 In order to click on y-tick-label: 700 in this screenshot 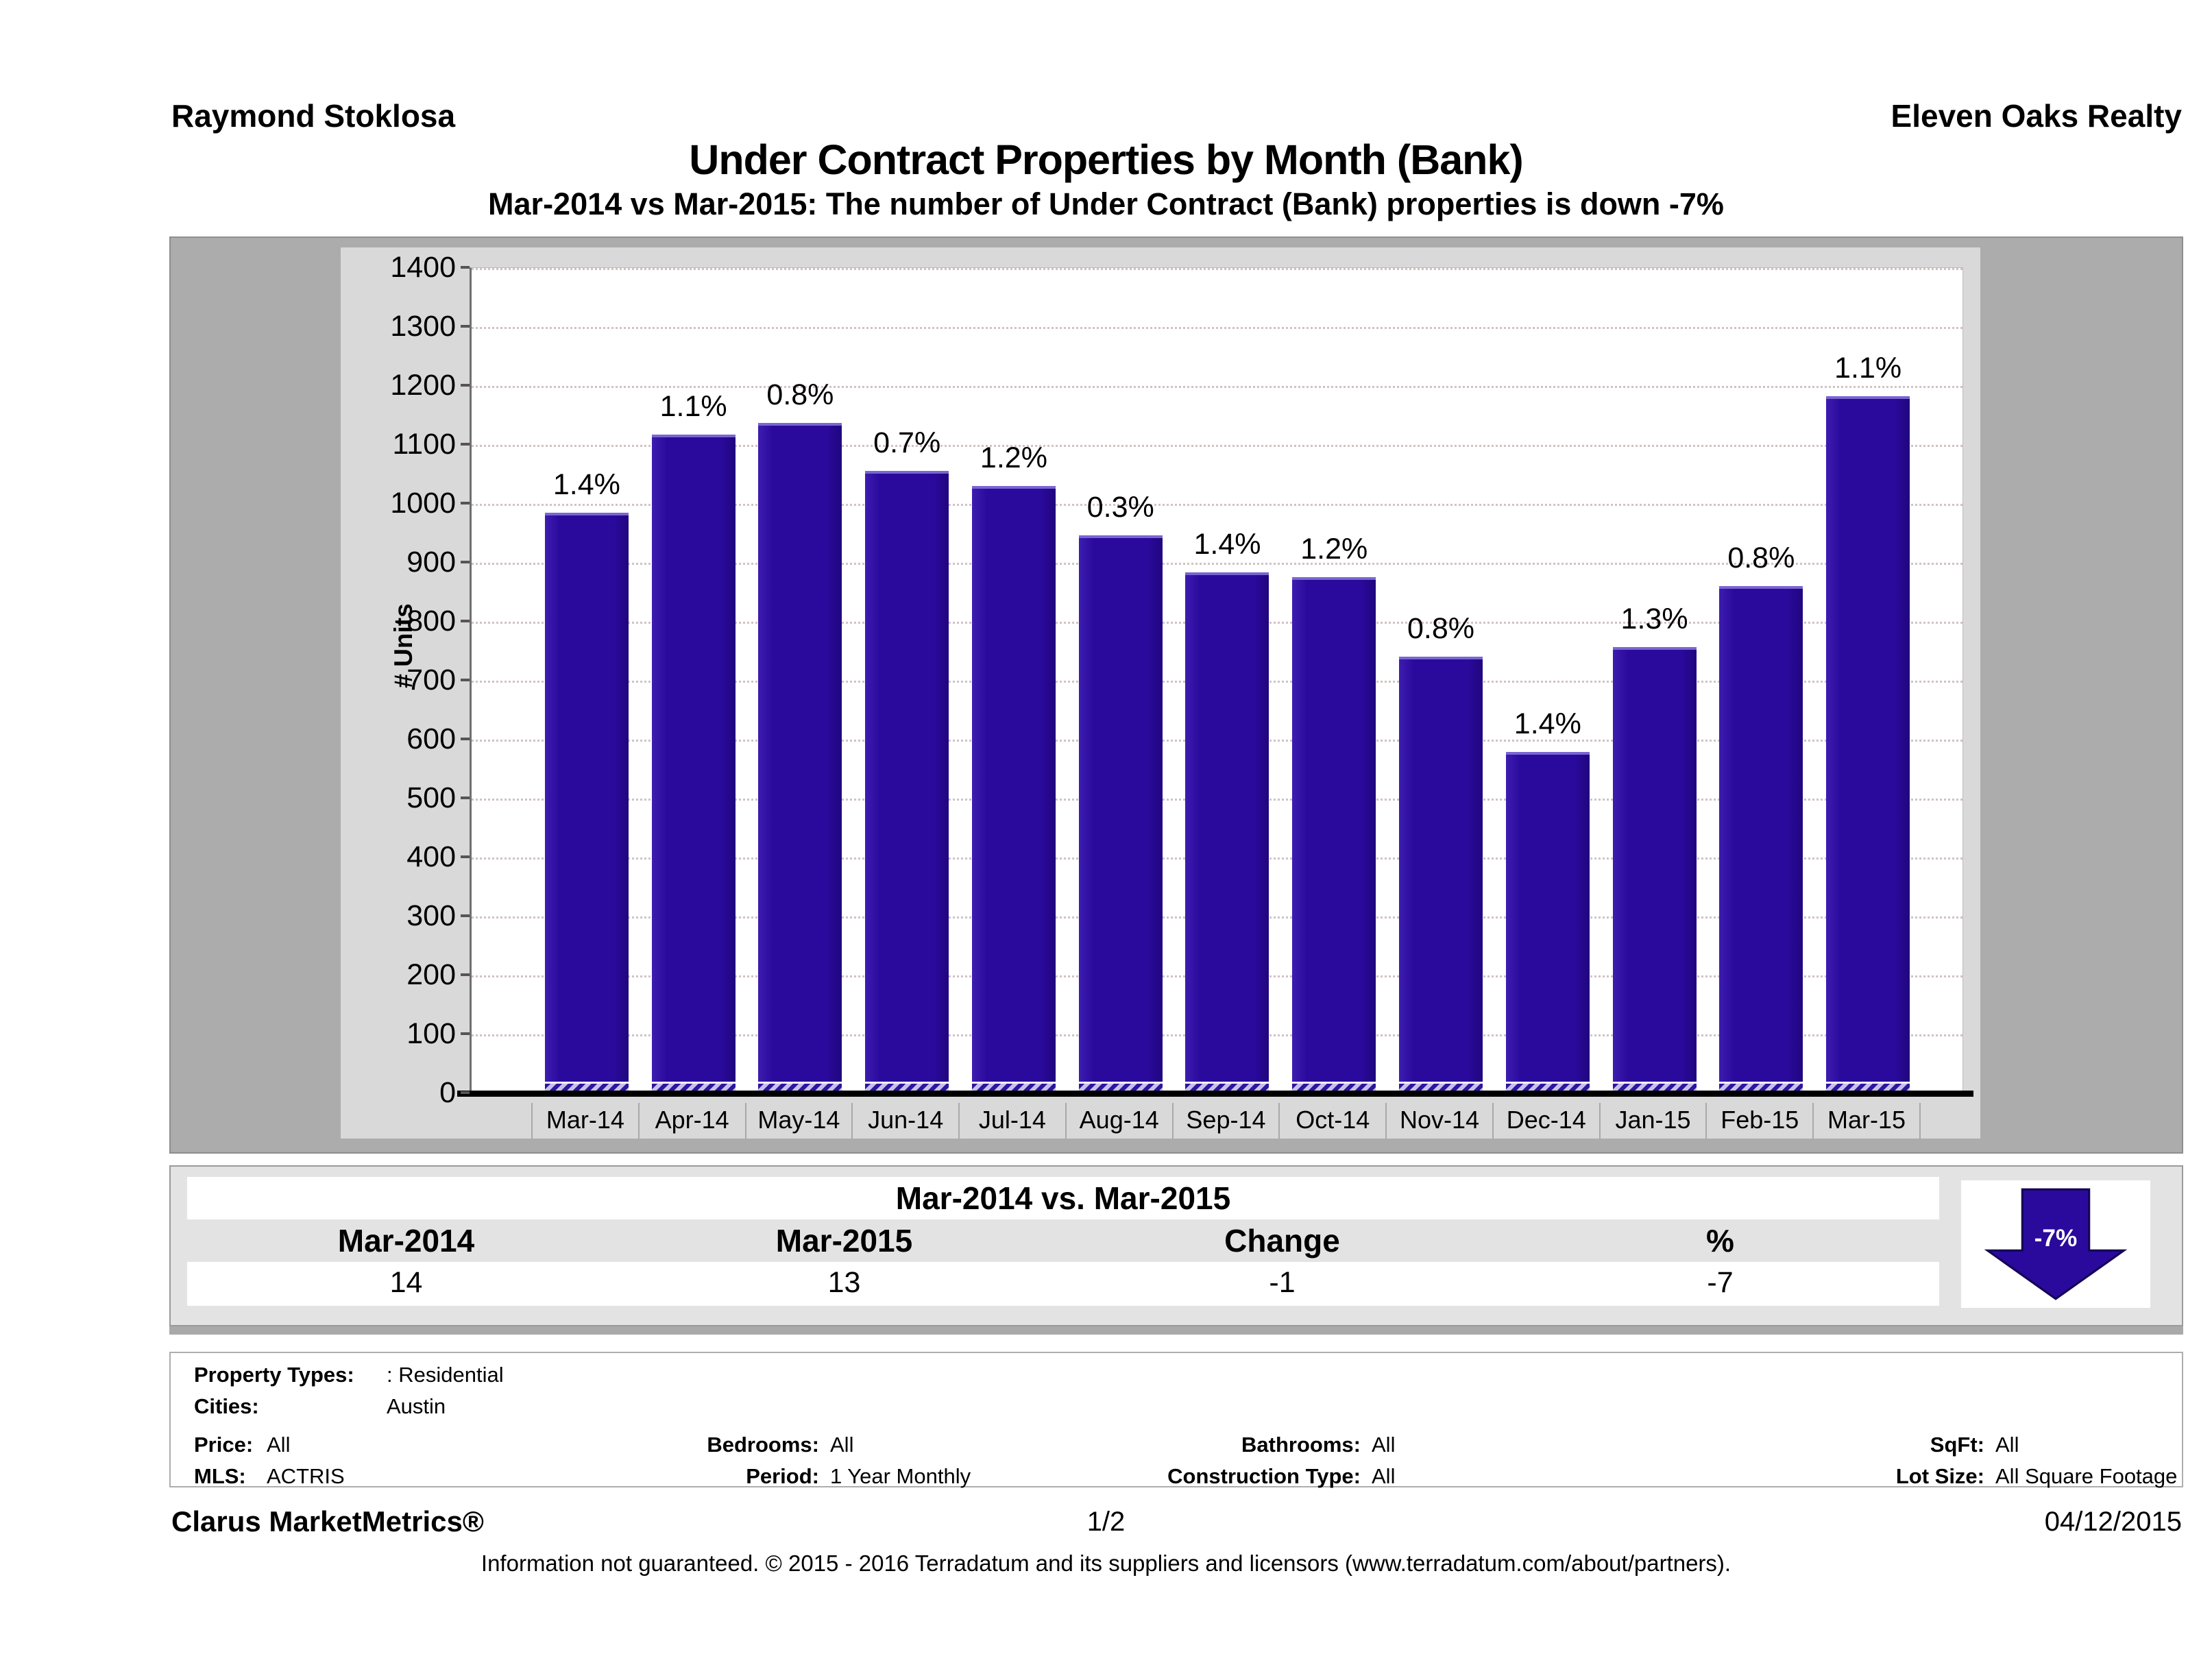, I will do `click(431, 680)`.